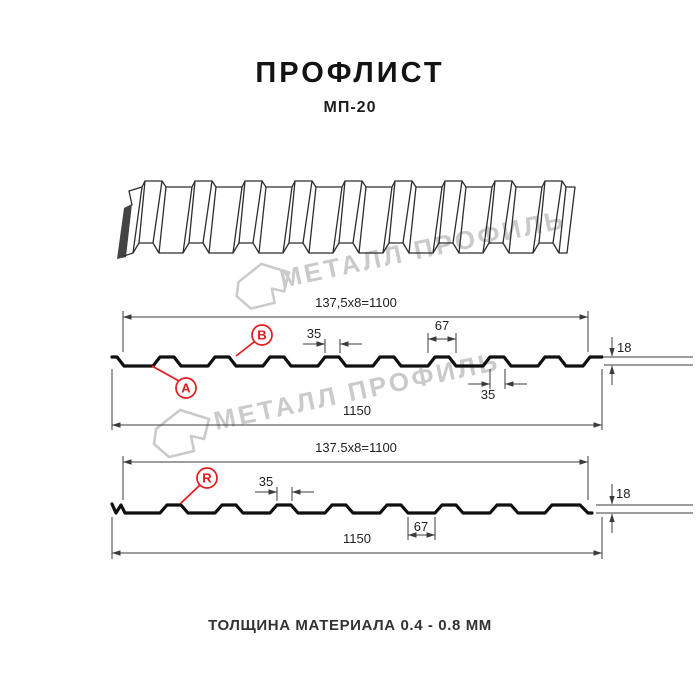 The height and width of the screenshot is (700, 700). I want to click on brand-watermark-upper: МЕТАЛЛ ПРОФИЛЬ, so click(402, 257).